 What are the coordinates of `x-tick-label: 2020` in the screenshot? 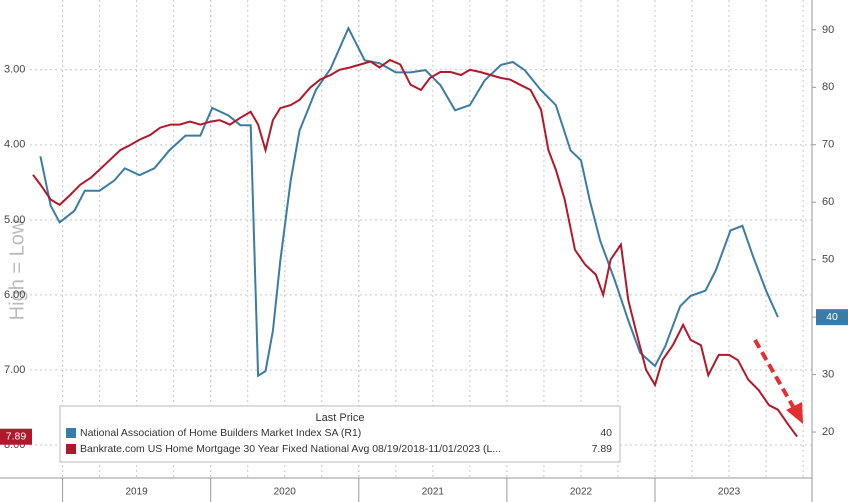 It's located at (285, 492).